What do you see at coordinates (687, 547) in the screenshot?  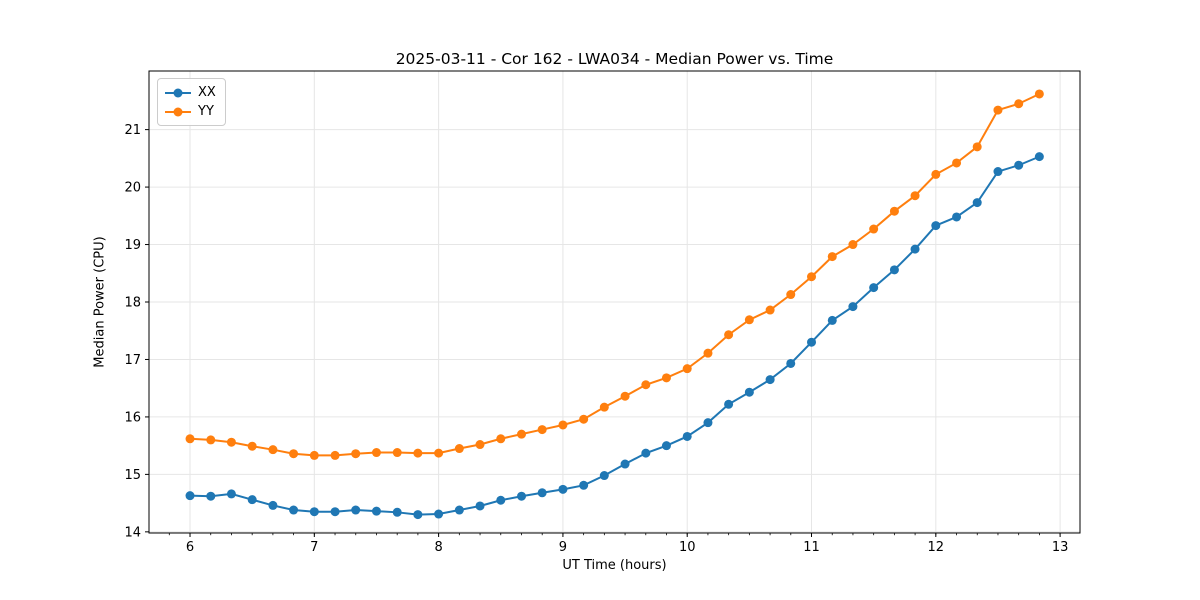 I see `x-tick-label: 10` at bounding box center [687, 547].